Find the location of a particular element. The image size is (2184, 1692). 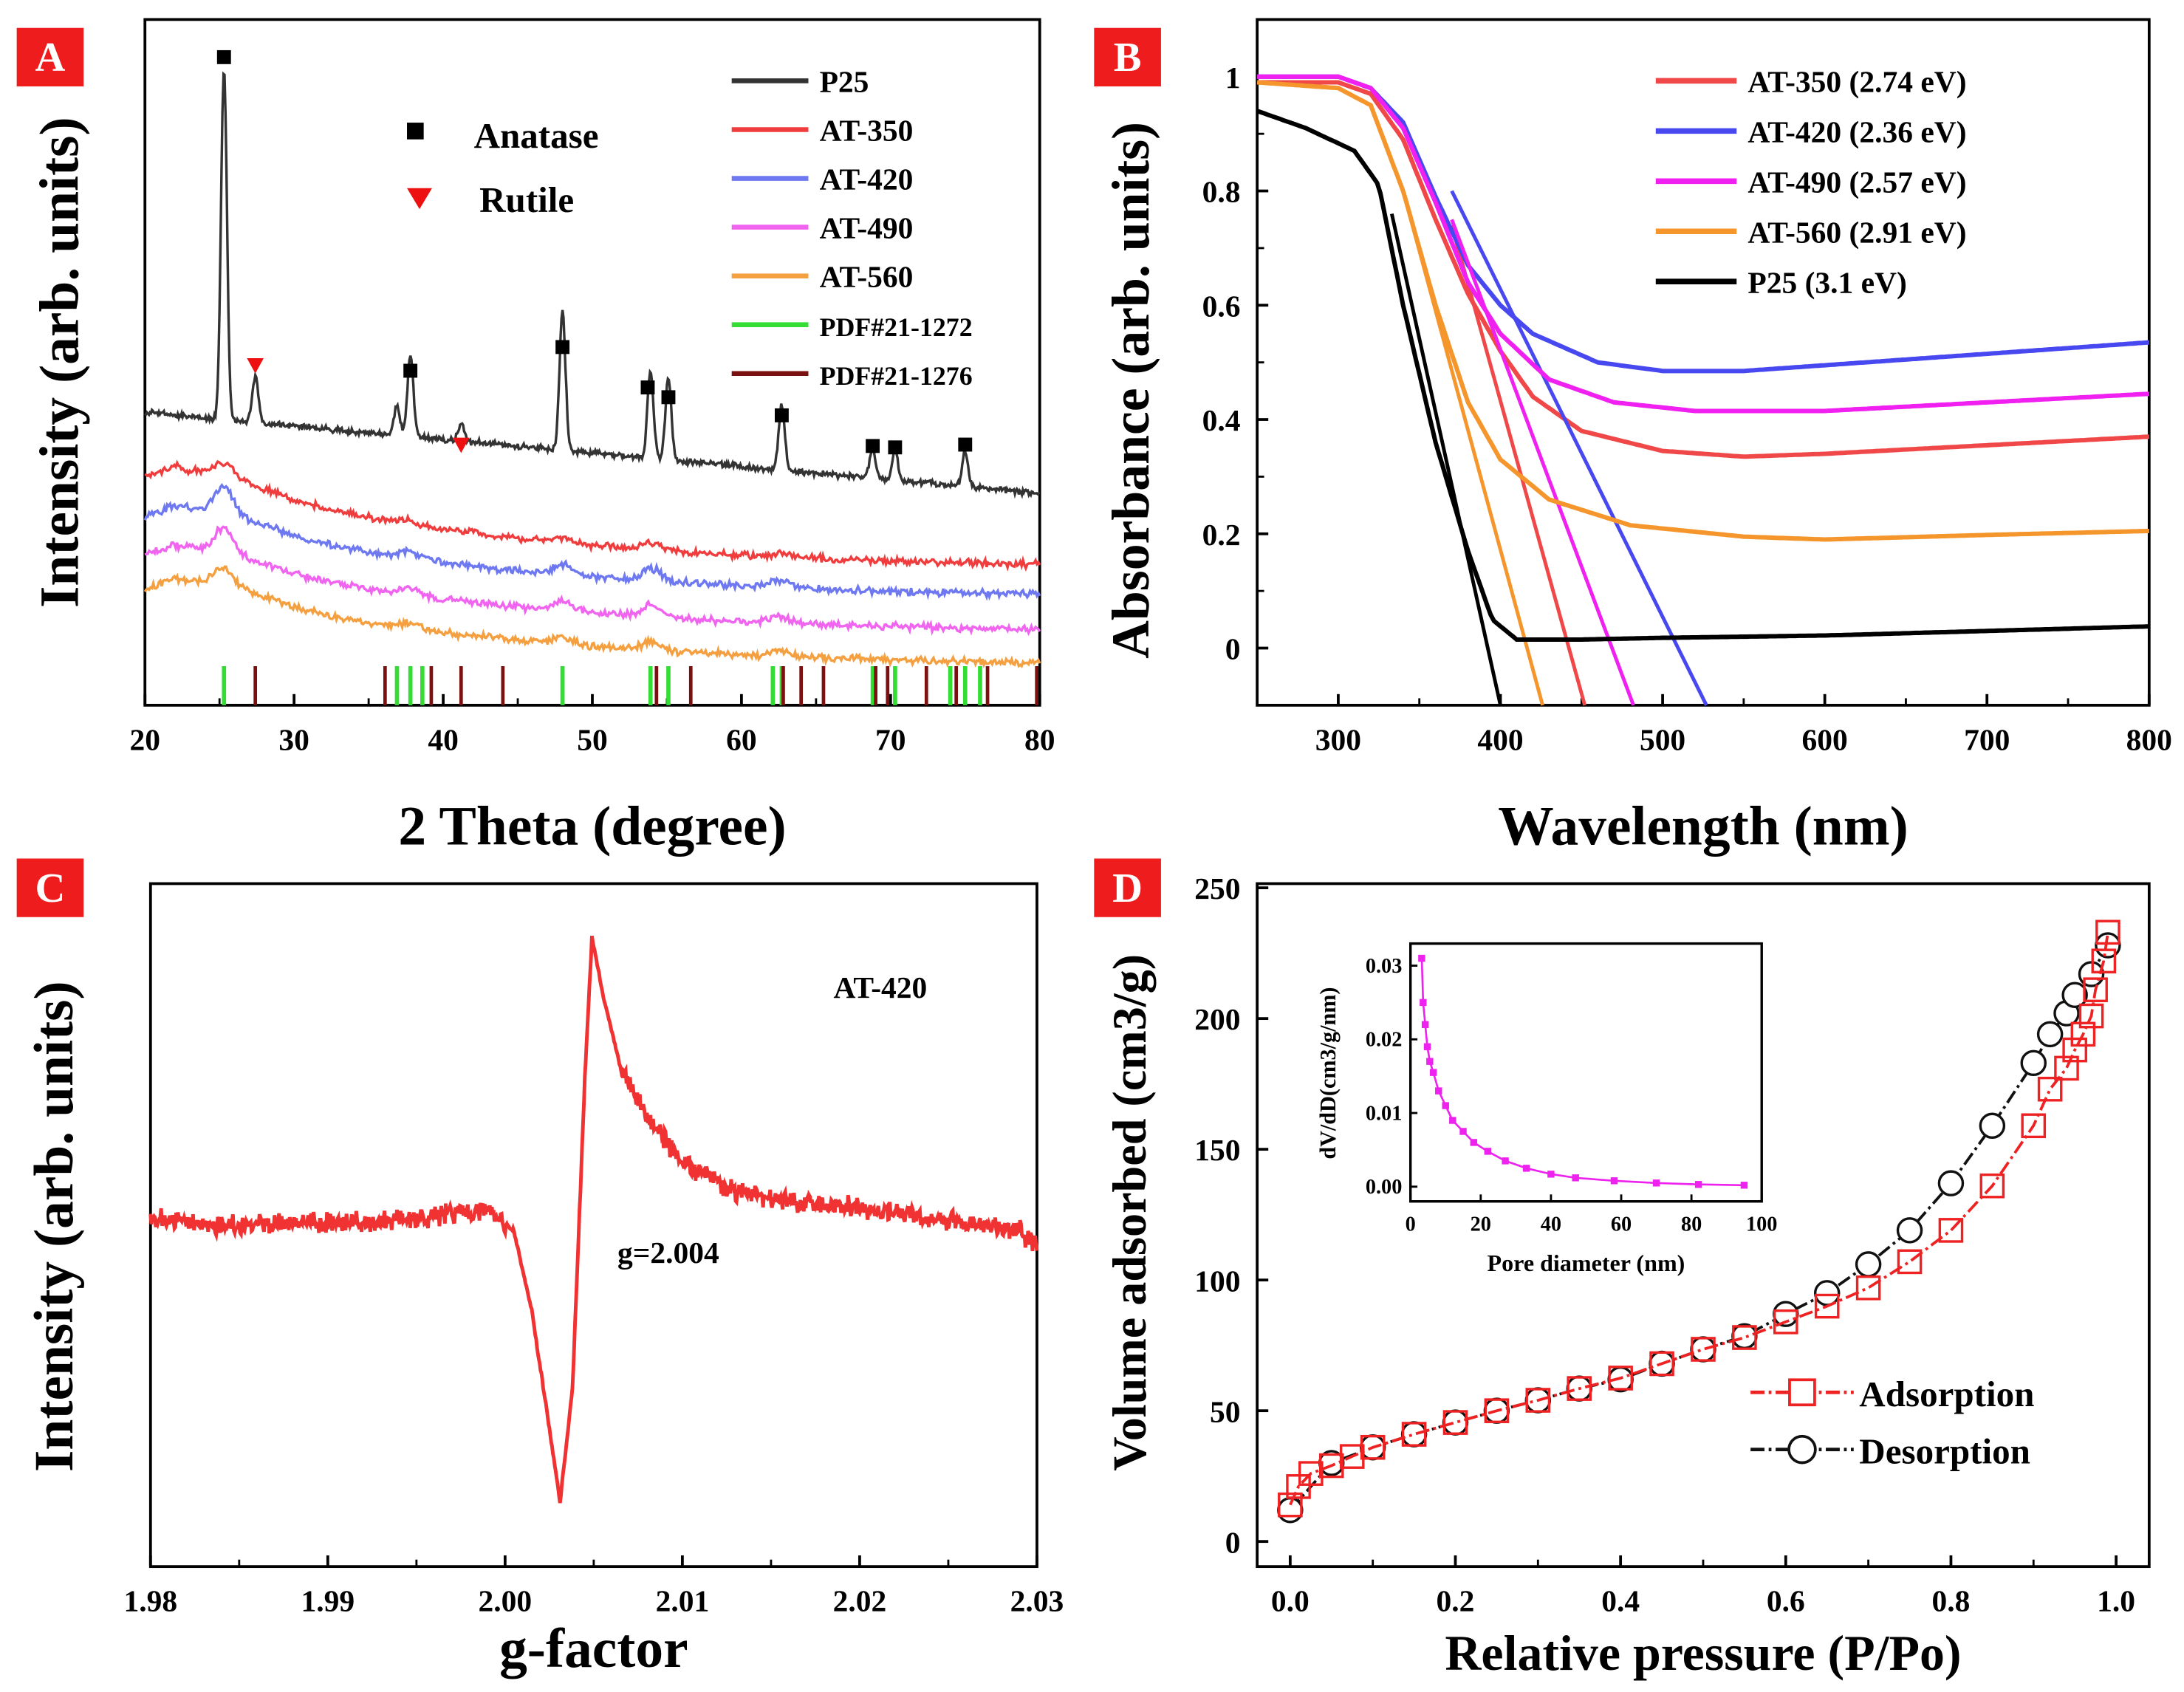

g-value-annotation: g=2.004 is located at coordinates (668, 1253).